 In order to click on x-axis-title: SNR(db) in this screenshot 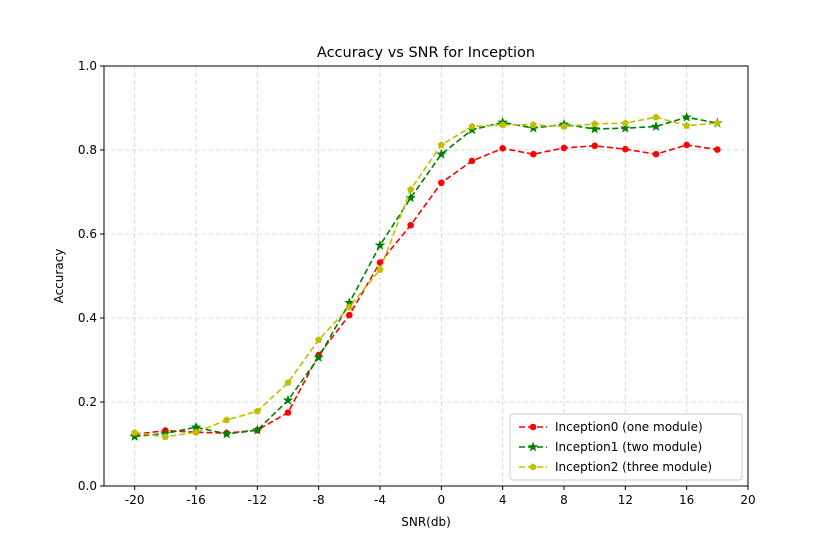, I will do `click(426, 522)`.